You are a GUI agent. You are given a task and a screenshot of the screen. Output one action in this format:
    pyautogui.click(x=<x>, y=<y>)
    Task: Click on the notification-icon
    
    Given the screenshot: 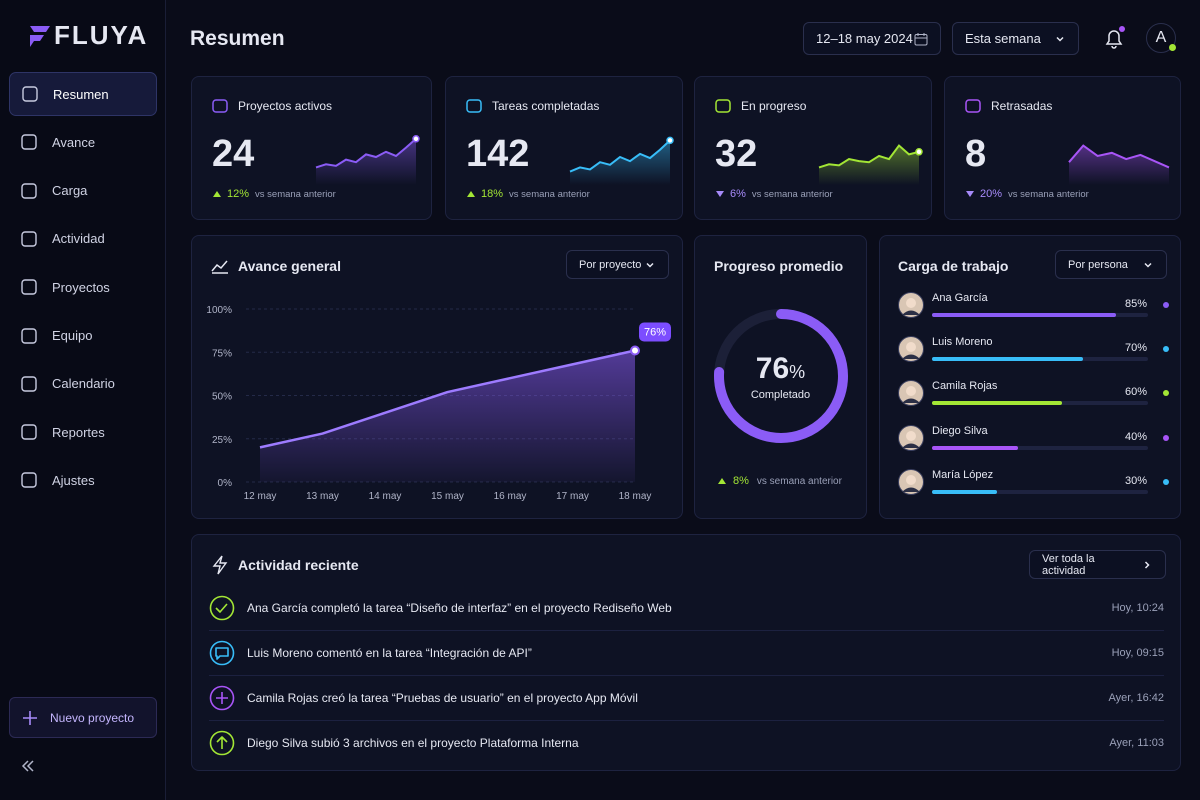 What is the action you would take?
    pyautogui.click(x=1115, y=39)
    